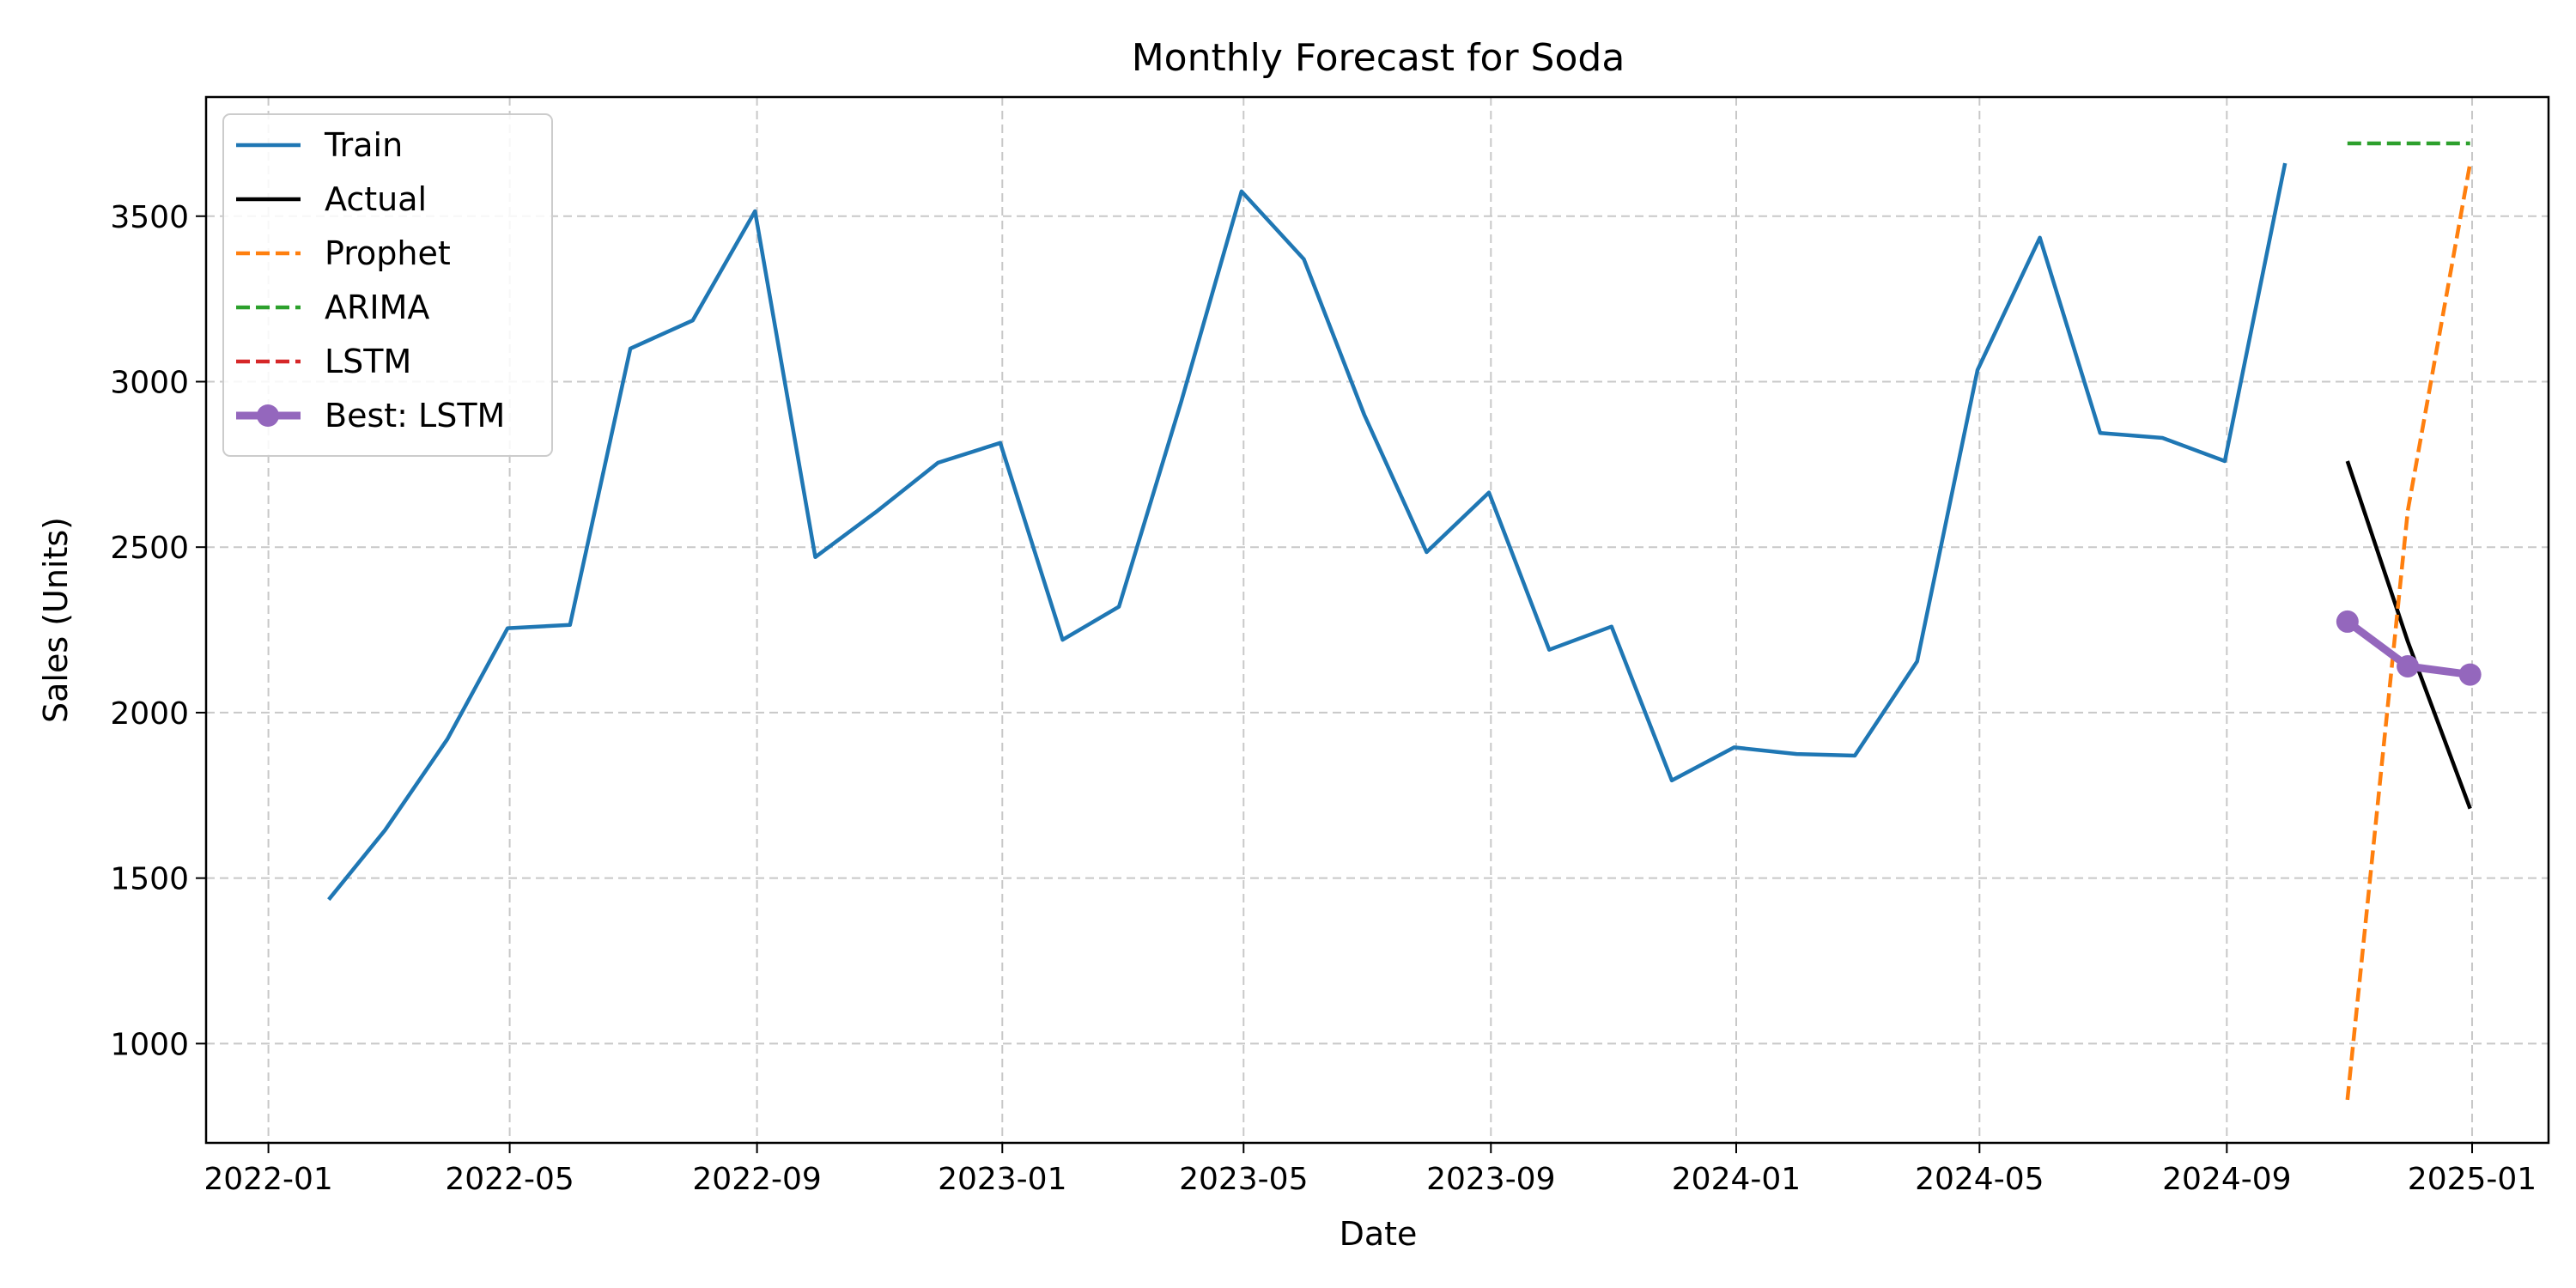  Describe the element at coordinates (149, 218) in the screenshot. I see `y-tick-label: 3500` at that location.